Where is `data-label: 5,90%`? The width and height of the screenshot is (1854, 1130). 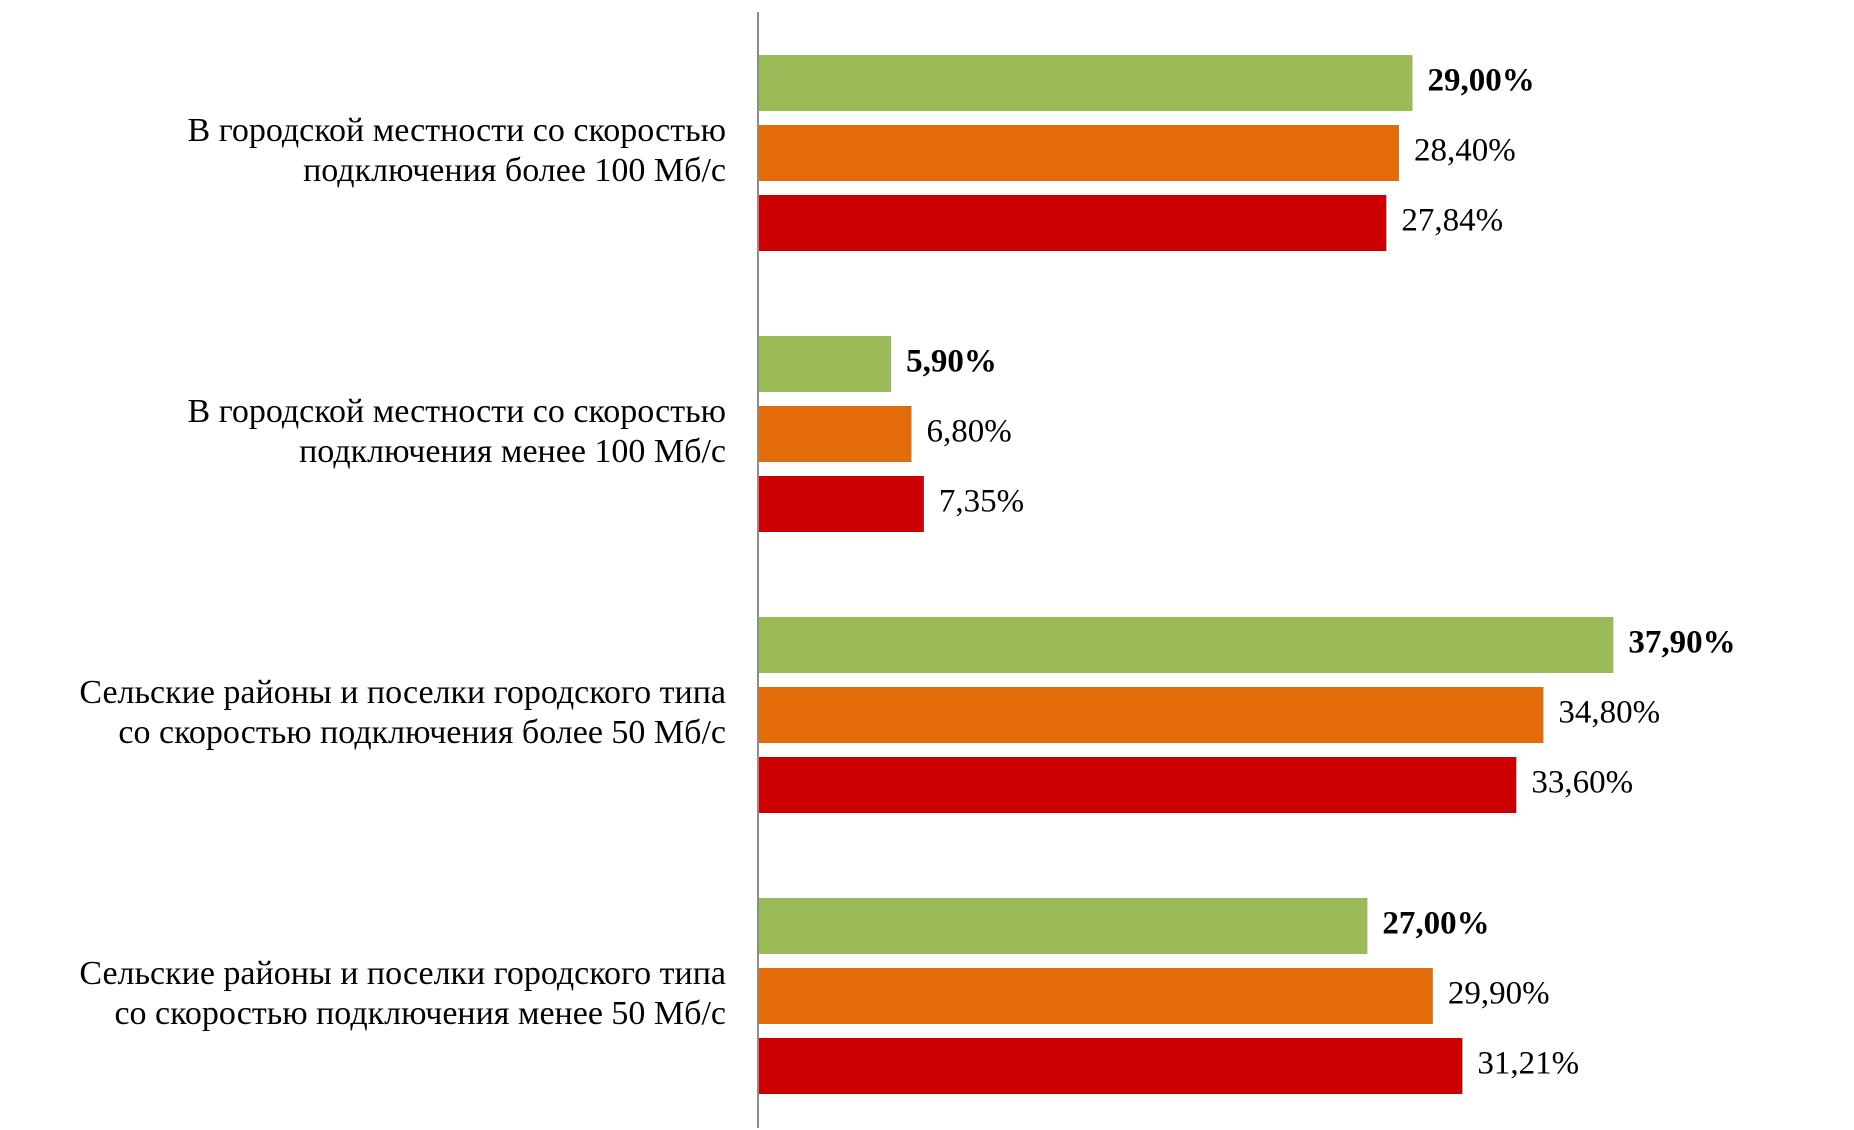 data-label: 5,90% is located at coordinates (951, 362).